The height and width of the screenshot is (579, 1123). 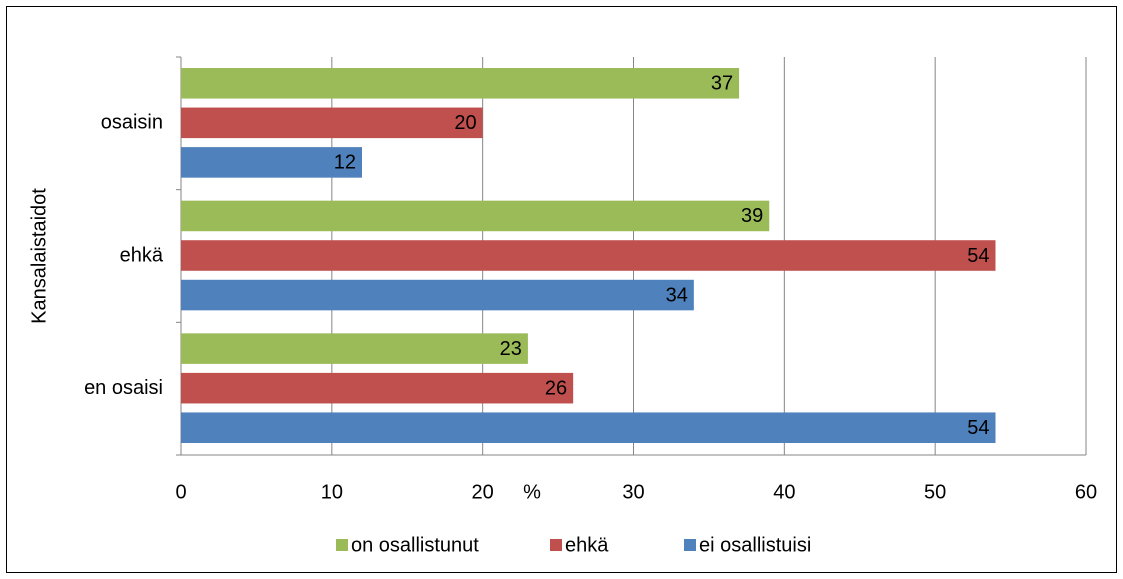 What do you see at coordinates (465, 123) in the screenshot?
I see `data-label: 20` at bounding box center [465, 123].